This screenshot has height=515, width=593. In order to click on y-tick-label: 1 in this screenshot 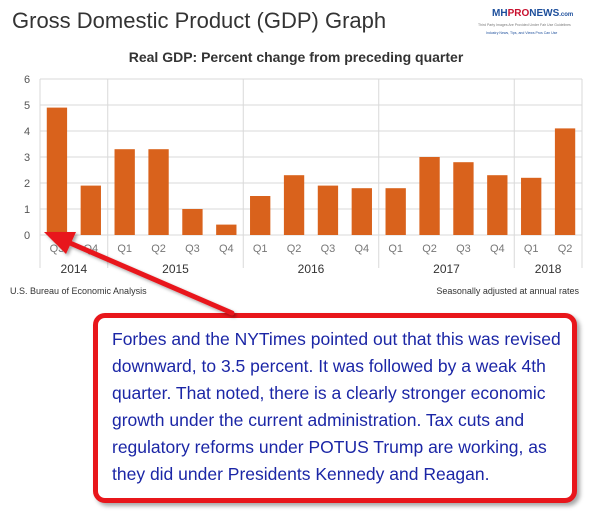, I will do `click(27, 210)`.